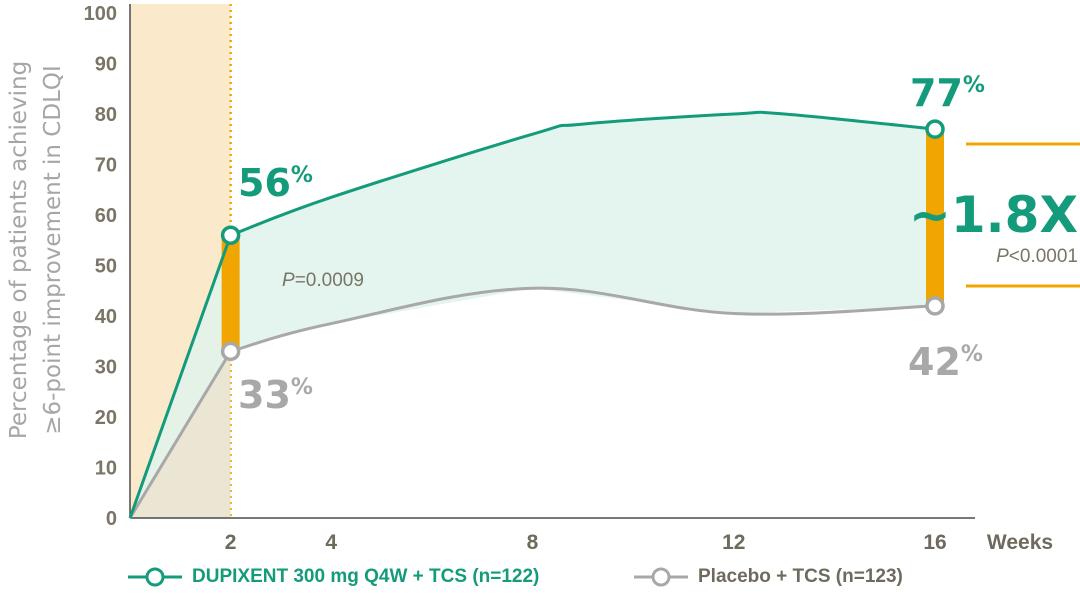 The image size is (1080, 593). Describe the element at coordinates (275, 183) in the screenshot. I see `week-2-dupixent-label: 56%` at that location.